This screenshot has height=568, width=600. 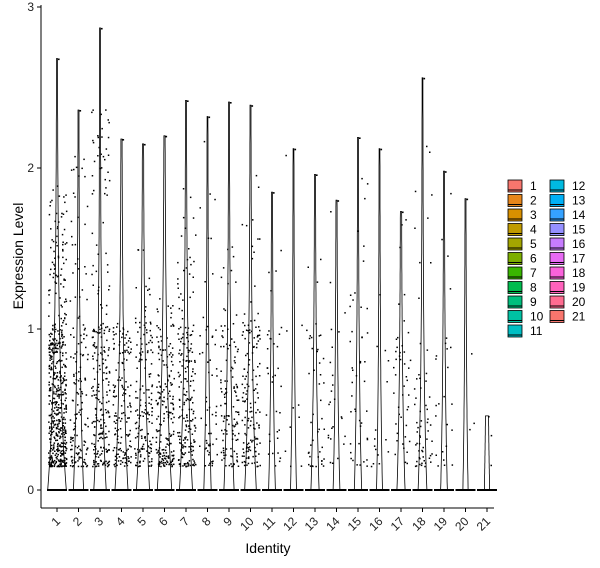 I want to click on y-tick-label: 2, so click(x=30, y=168).